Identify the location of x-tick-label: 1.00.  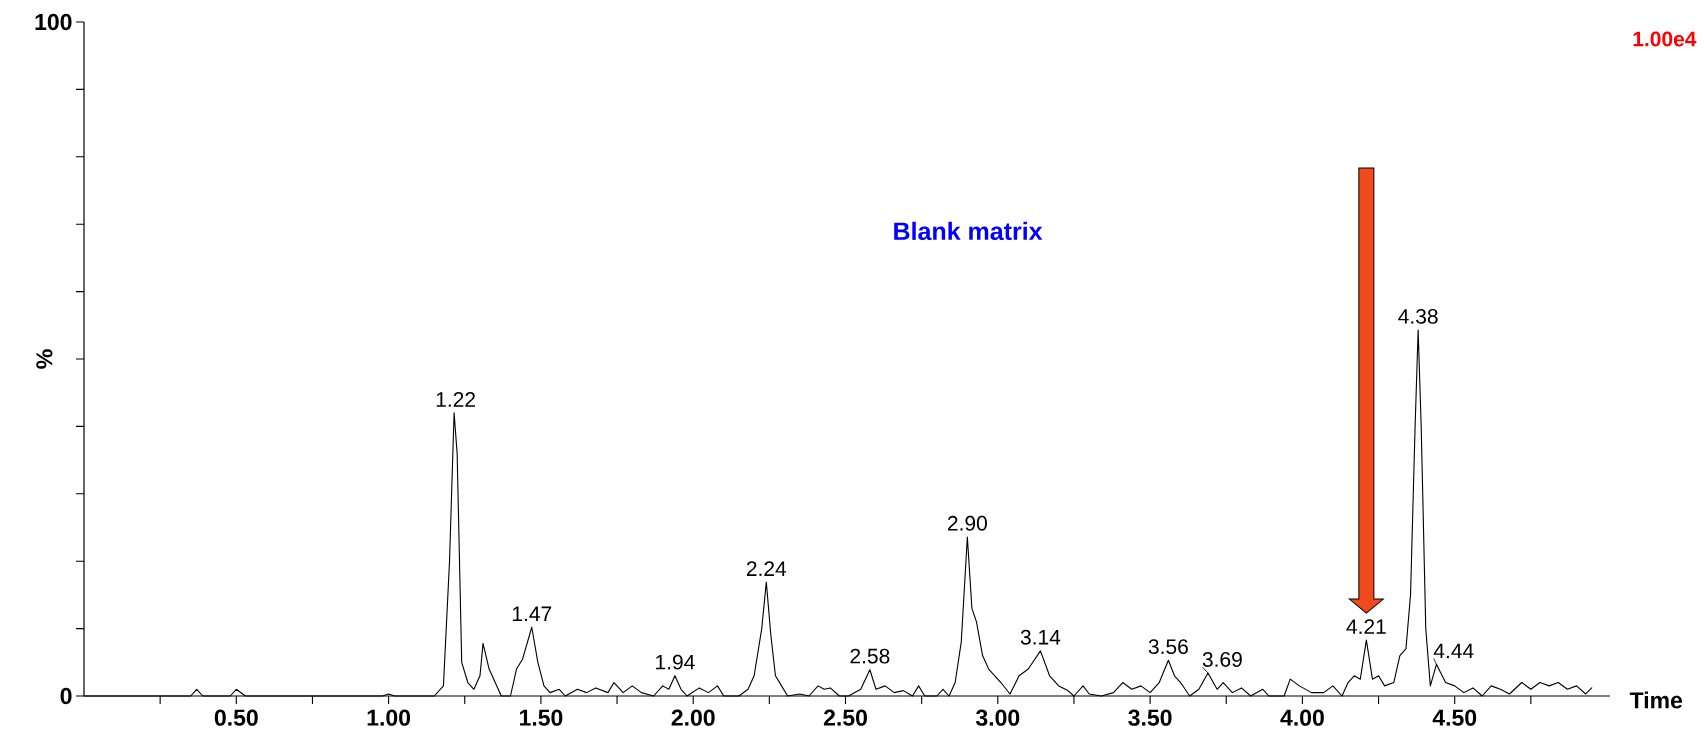
(389, 717).